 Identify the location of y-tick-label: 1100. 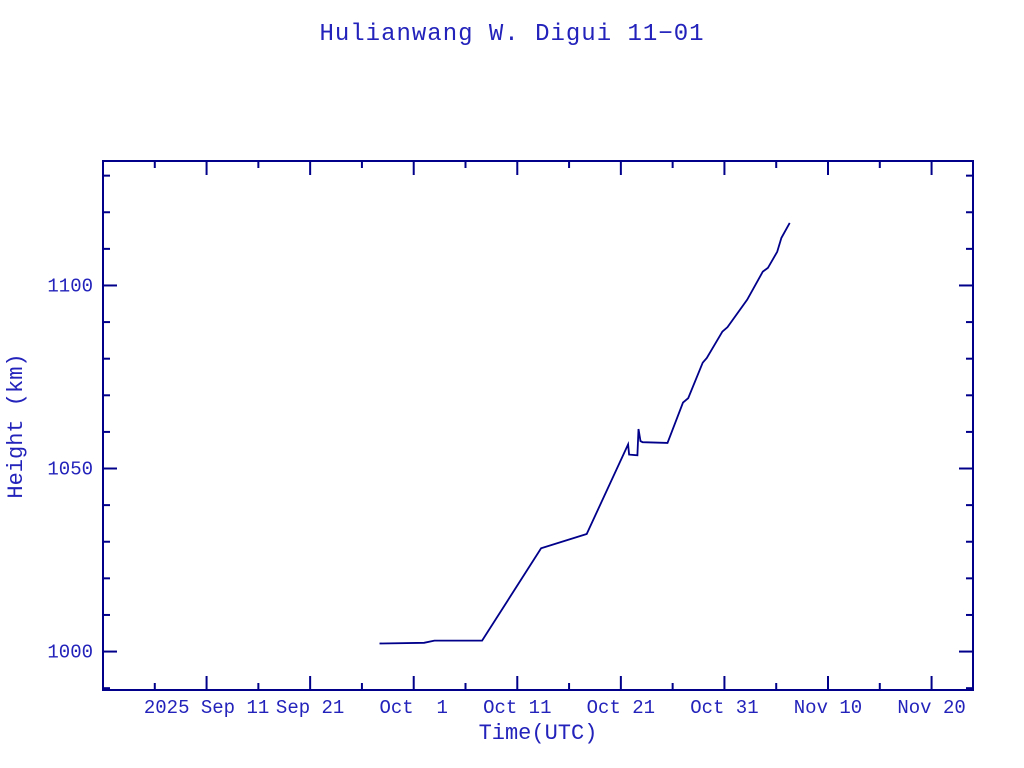
(70, 286).